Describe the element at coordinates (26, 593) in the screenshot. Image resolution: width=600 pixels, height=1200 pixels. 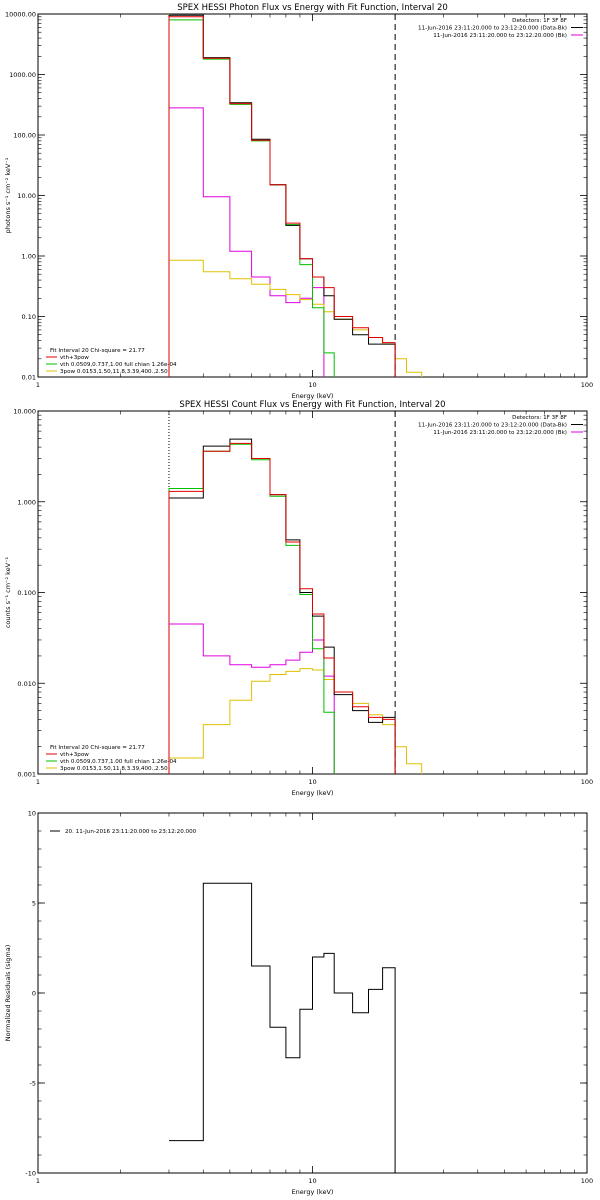
I see `y-tick-label: 0.100` at that location.